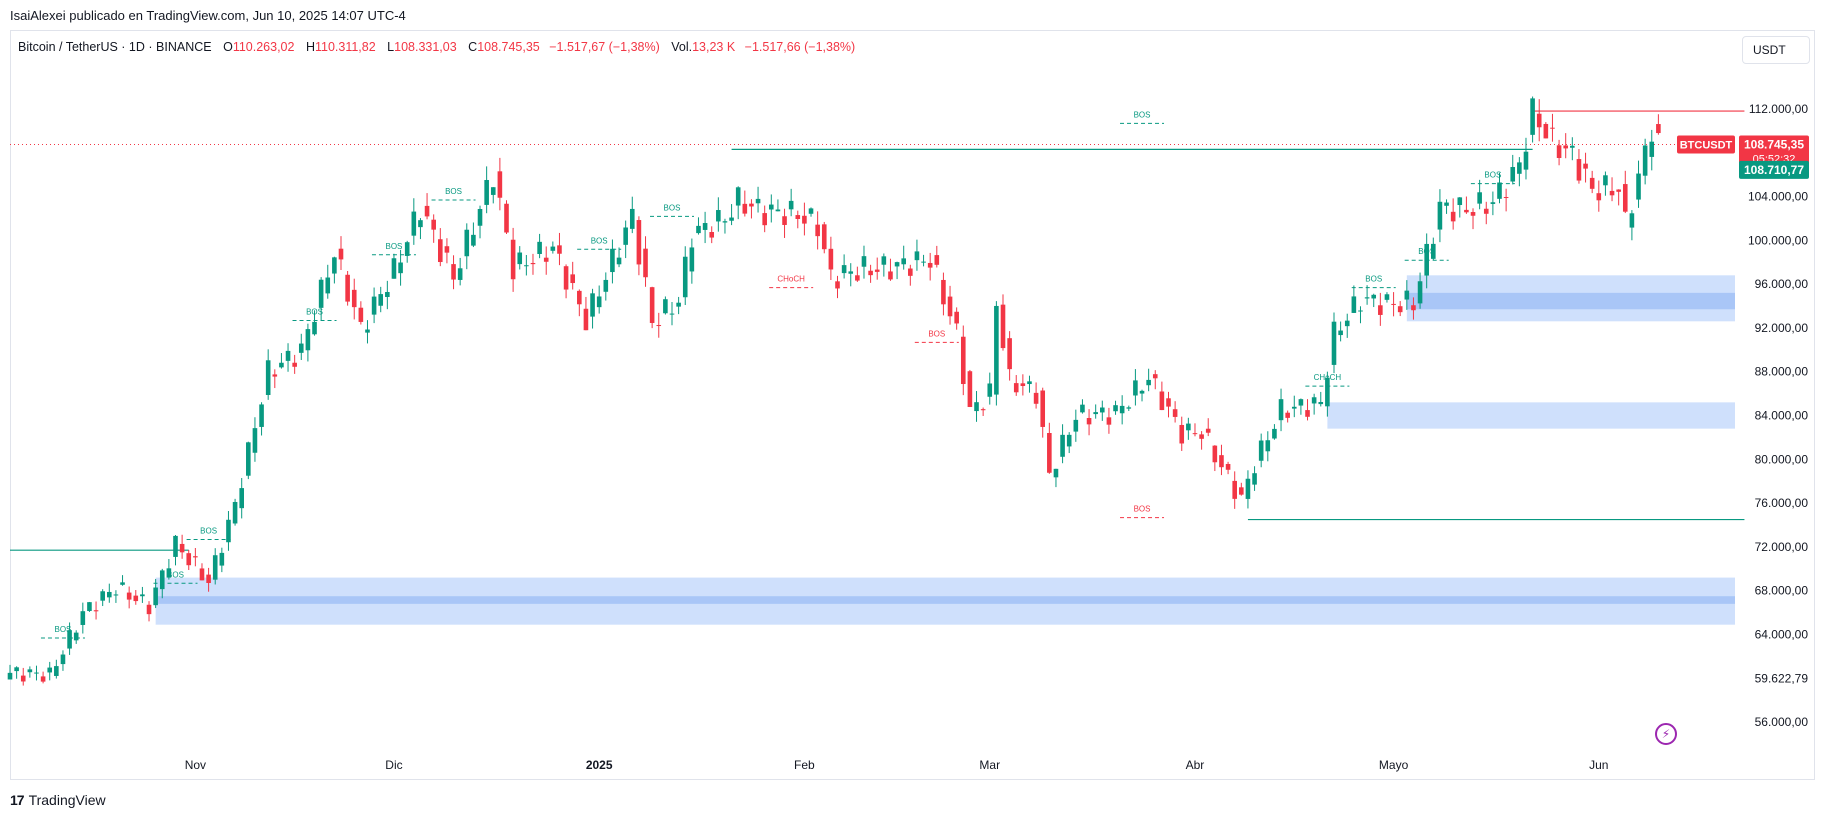  Describe the element at coordinates (1774, 170) in the screenshot. I see `secondary-price-value: 108.710,77` at that location.